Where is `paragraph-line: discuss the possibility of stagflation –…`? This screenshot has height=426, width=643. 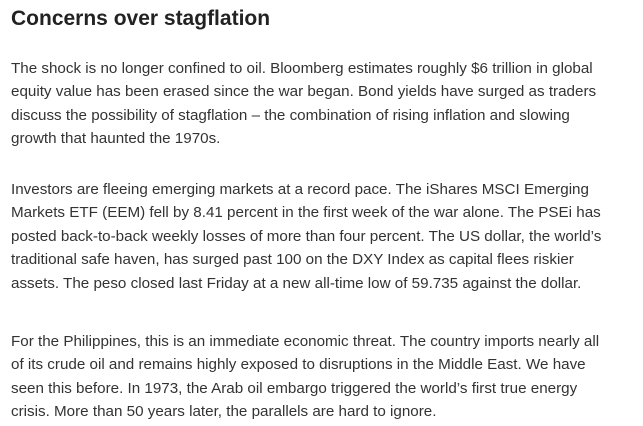 paragraph-line: discuss the possibility of stagflation –… is located at coordinates (290, 115).